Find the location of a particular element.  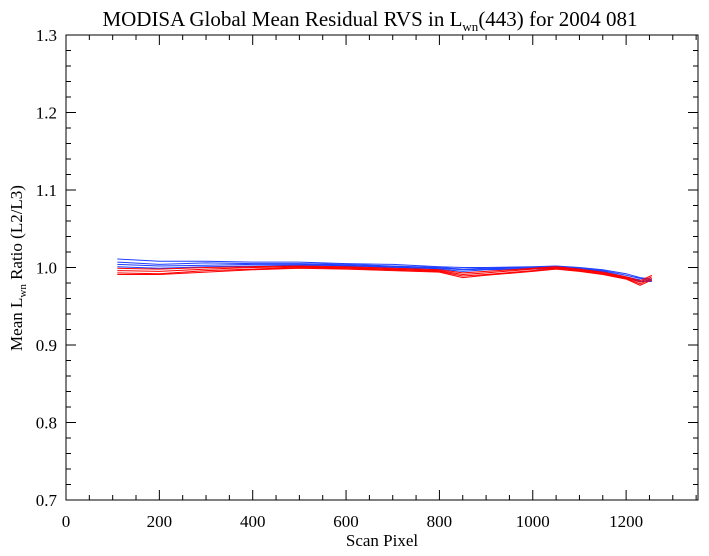

x-tick-label: 600 is located at coordinates (346, 521).